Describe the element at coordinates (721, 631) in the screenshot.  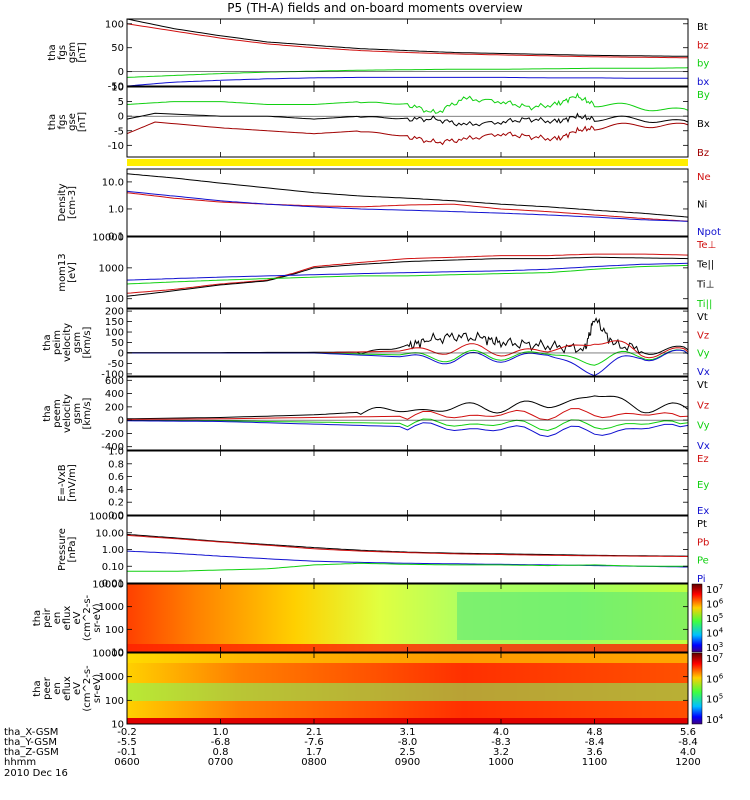
I see `colorbar-tick-exponent: 4` at that location.